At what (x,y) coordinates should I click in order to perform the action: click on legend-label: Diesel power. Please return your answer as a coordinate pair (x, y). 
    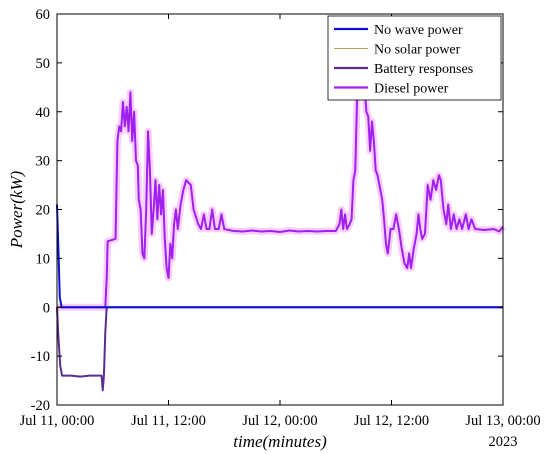
    Looking at the image, I should click on (411, 89).